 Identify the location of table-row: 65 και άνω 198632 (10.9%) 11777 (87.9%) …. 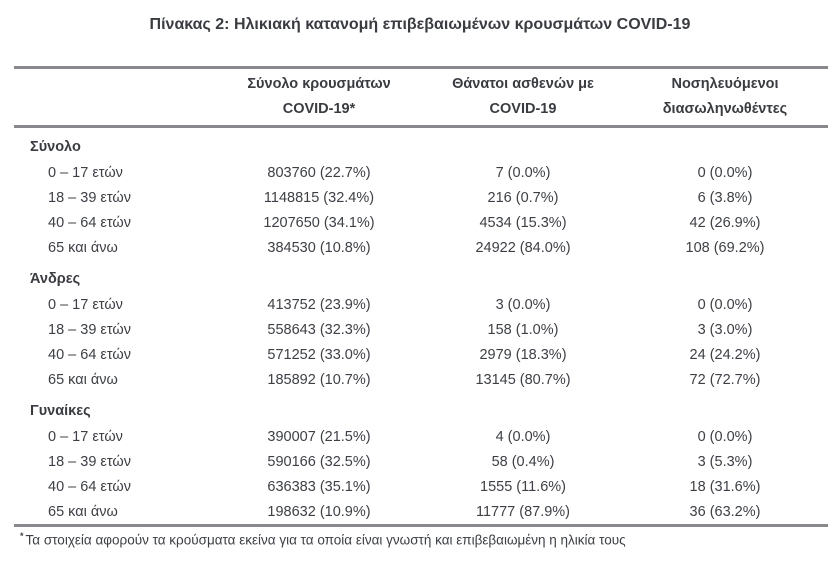
(421, 511).